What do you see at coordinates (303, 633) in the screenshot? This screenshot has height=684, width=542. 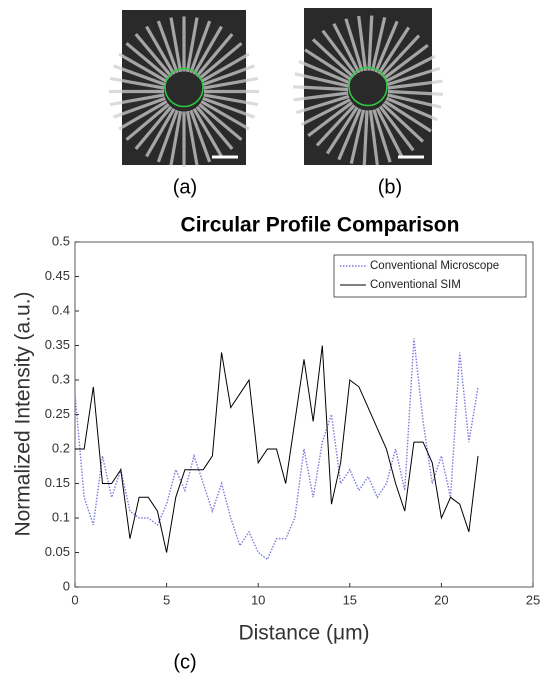 I see `x-axis-label: Distance (μm)` at bounding box center [303, 633].